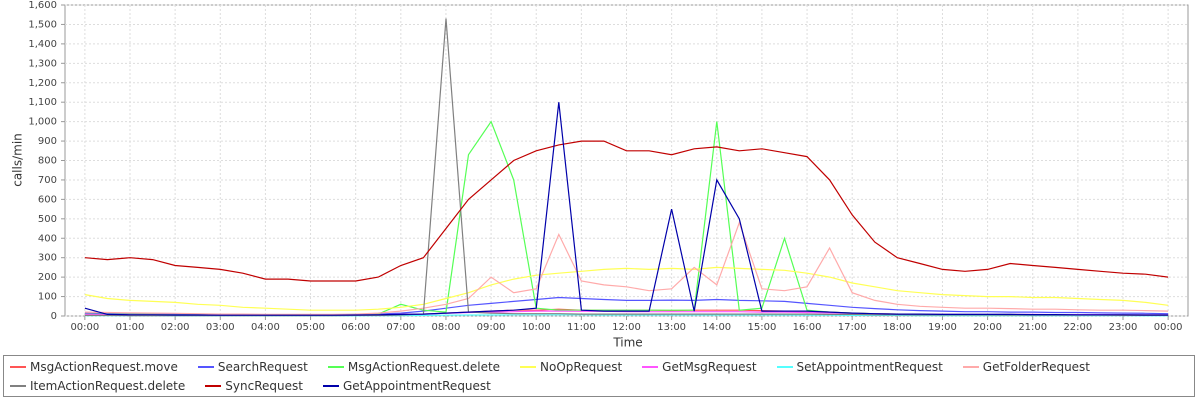  I want to click on legend-item: GetFolderRequest, so click(1026, 367).